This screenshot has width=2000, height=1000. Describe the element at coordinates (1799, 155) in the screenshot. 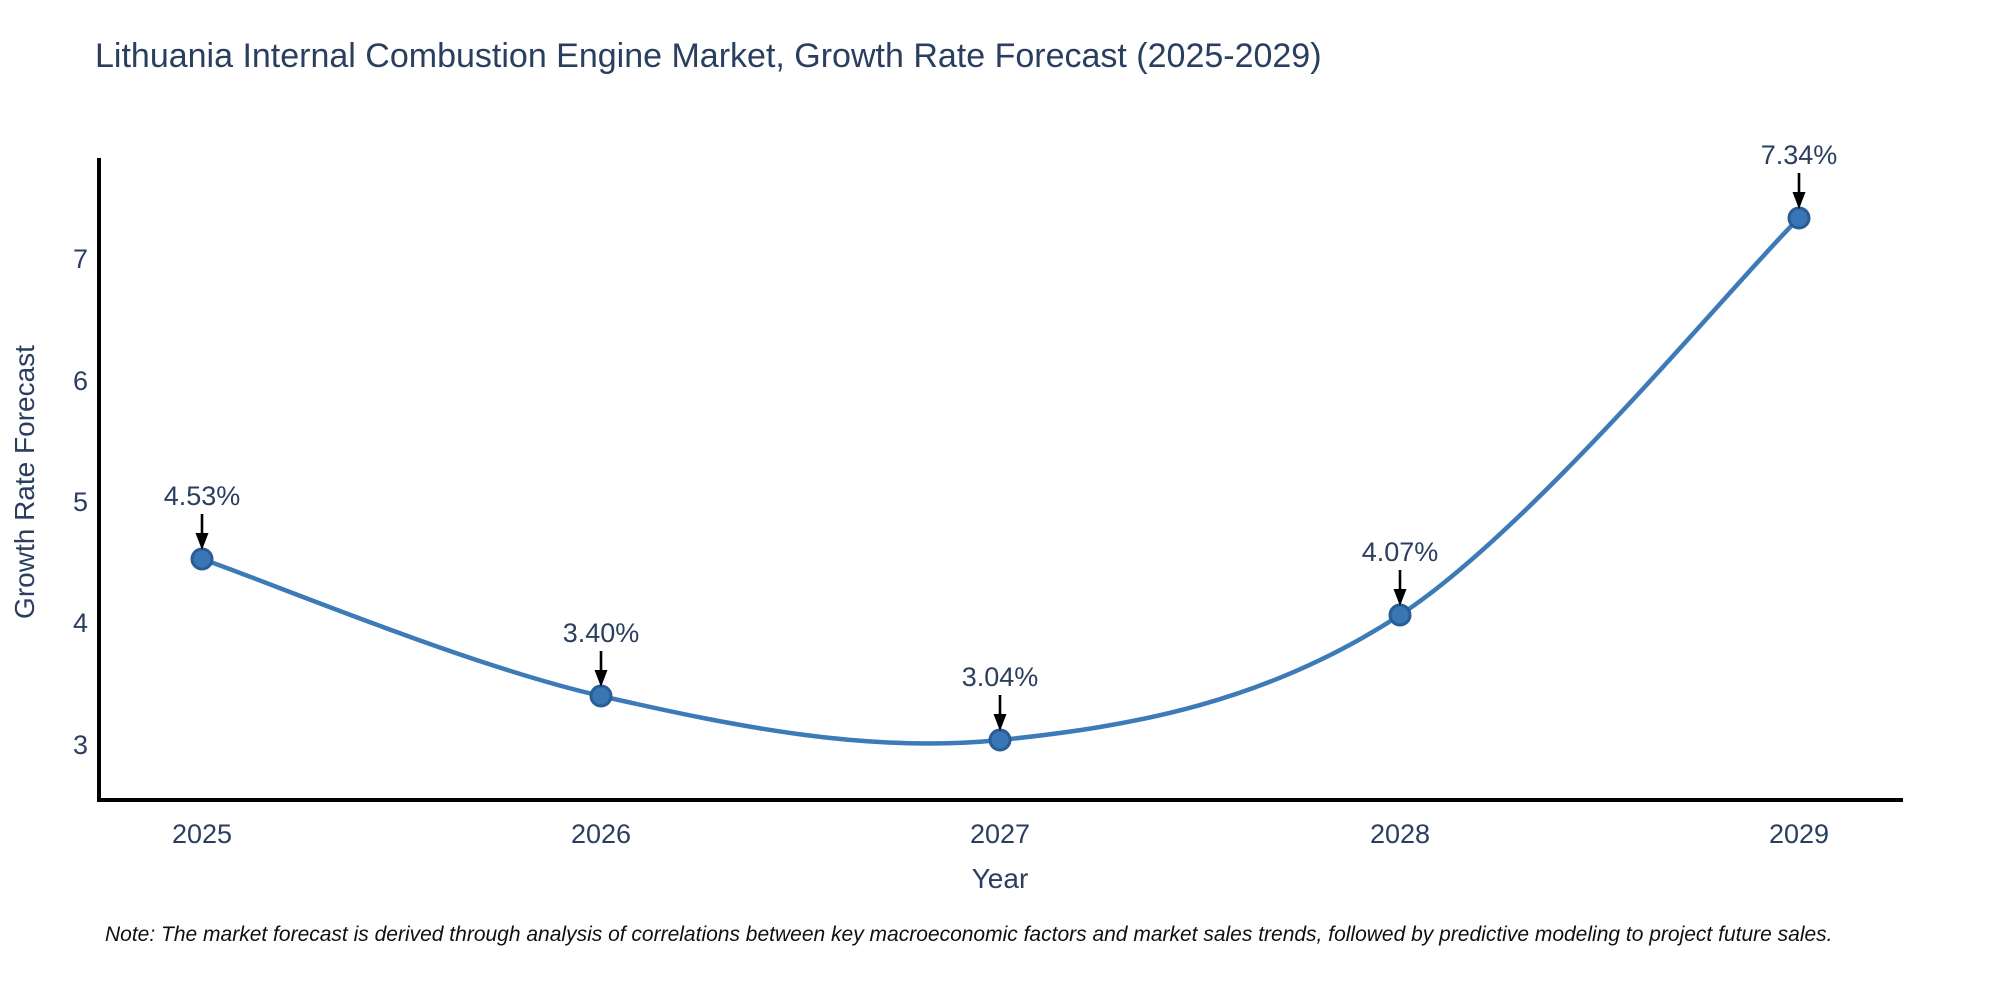

I see `point-label-2029: 7.34%` at that location.